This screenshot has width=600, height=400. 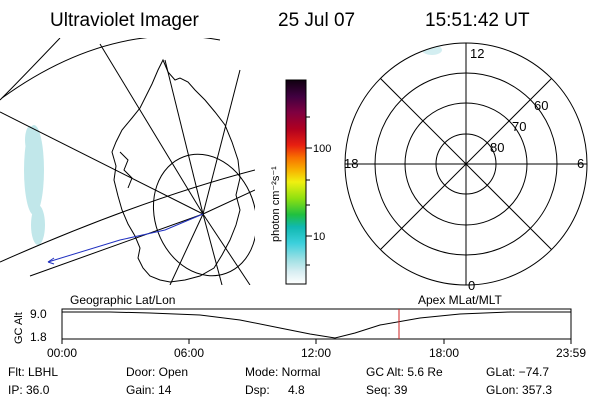 What do you see at coordinates (157, 372) in the screenshot?
I see `info-door: Door: Open` at bounding box center [157, 372].